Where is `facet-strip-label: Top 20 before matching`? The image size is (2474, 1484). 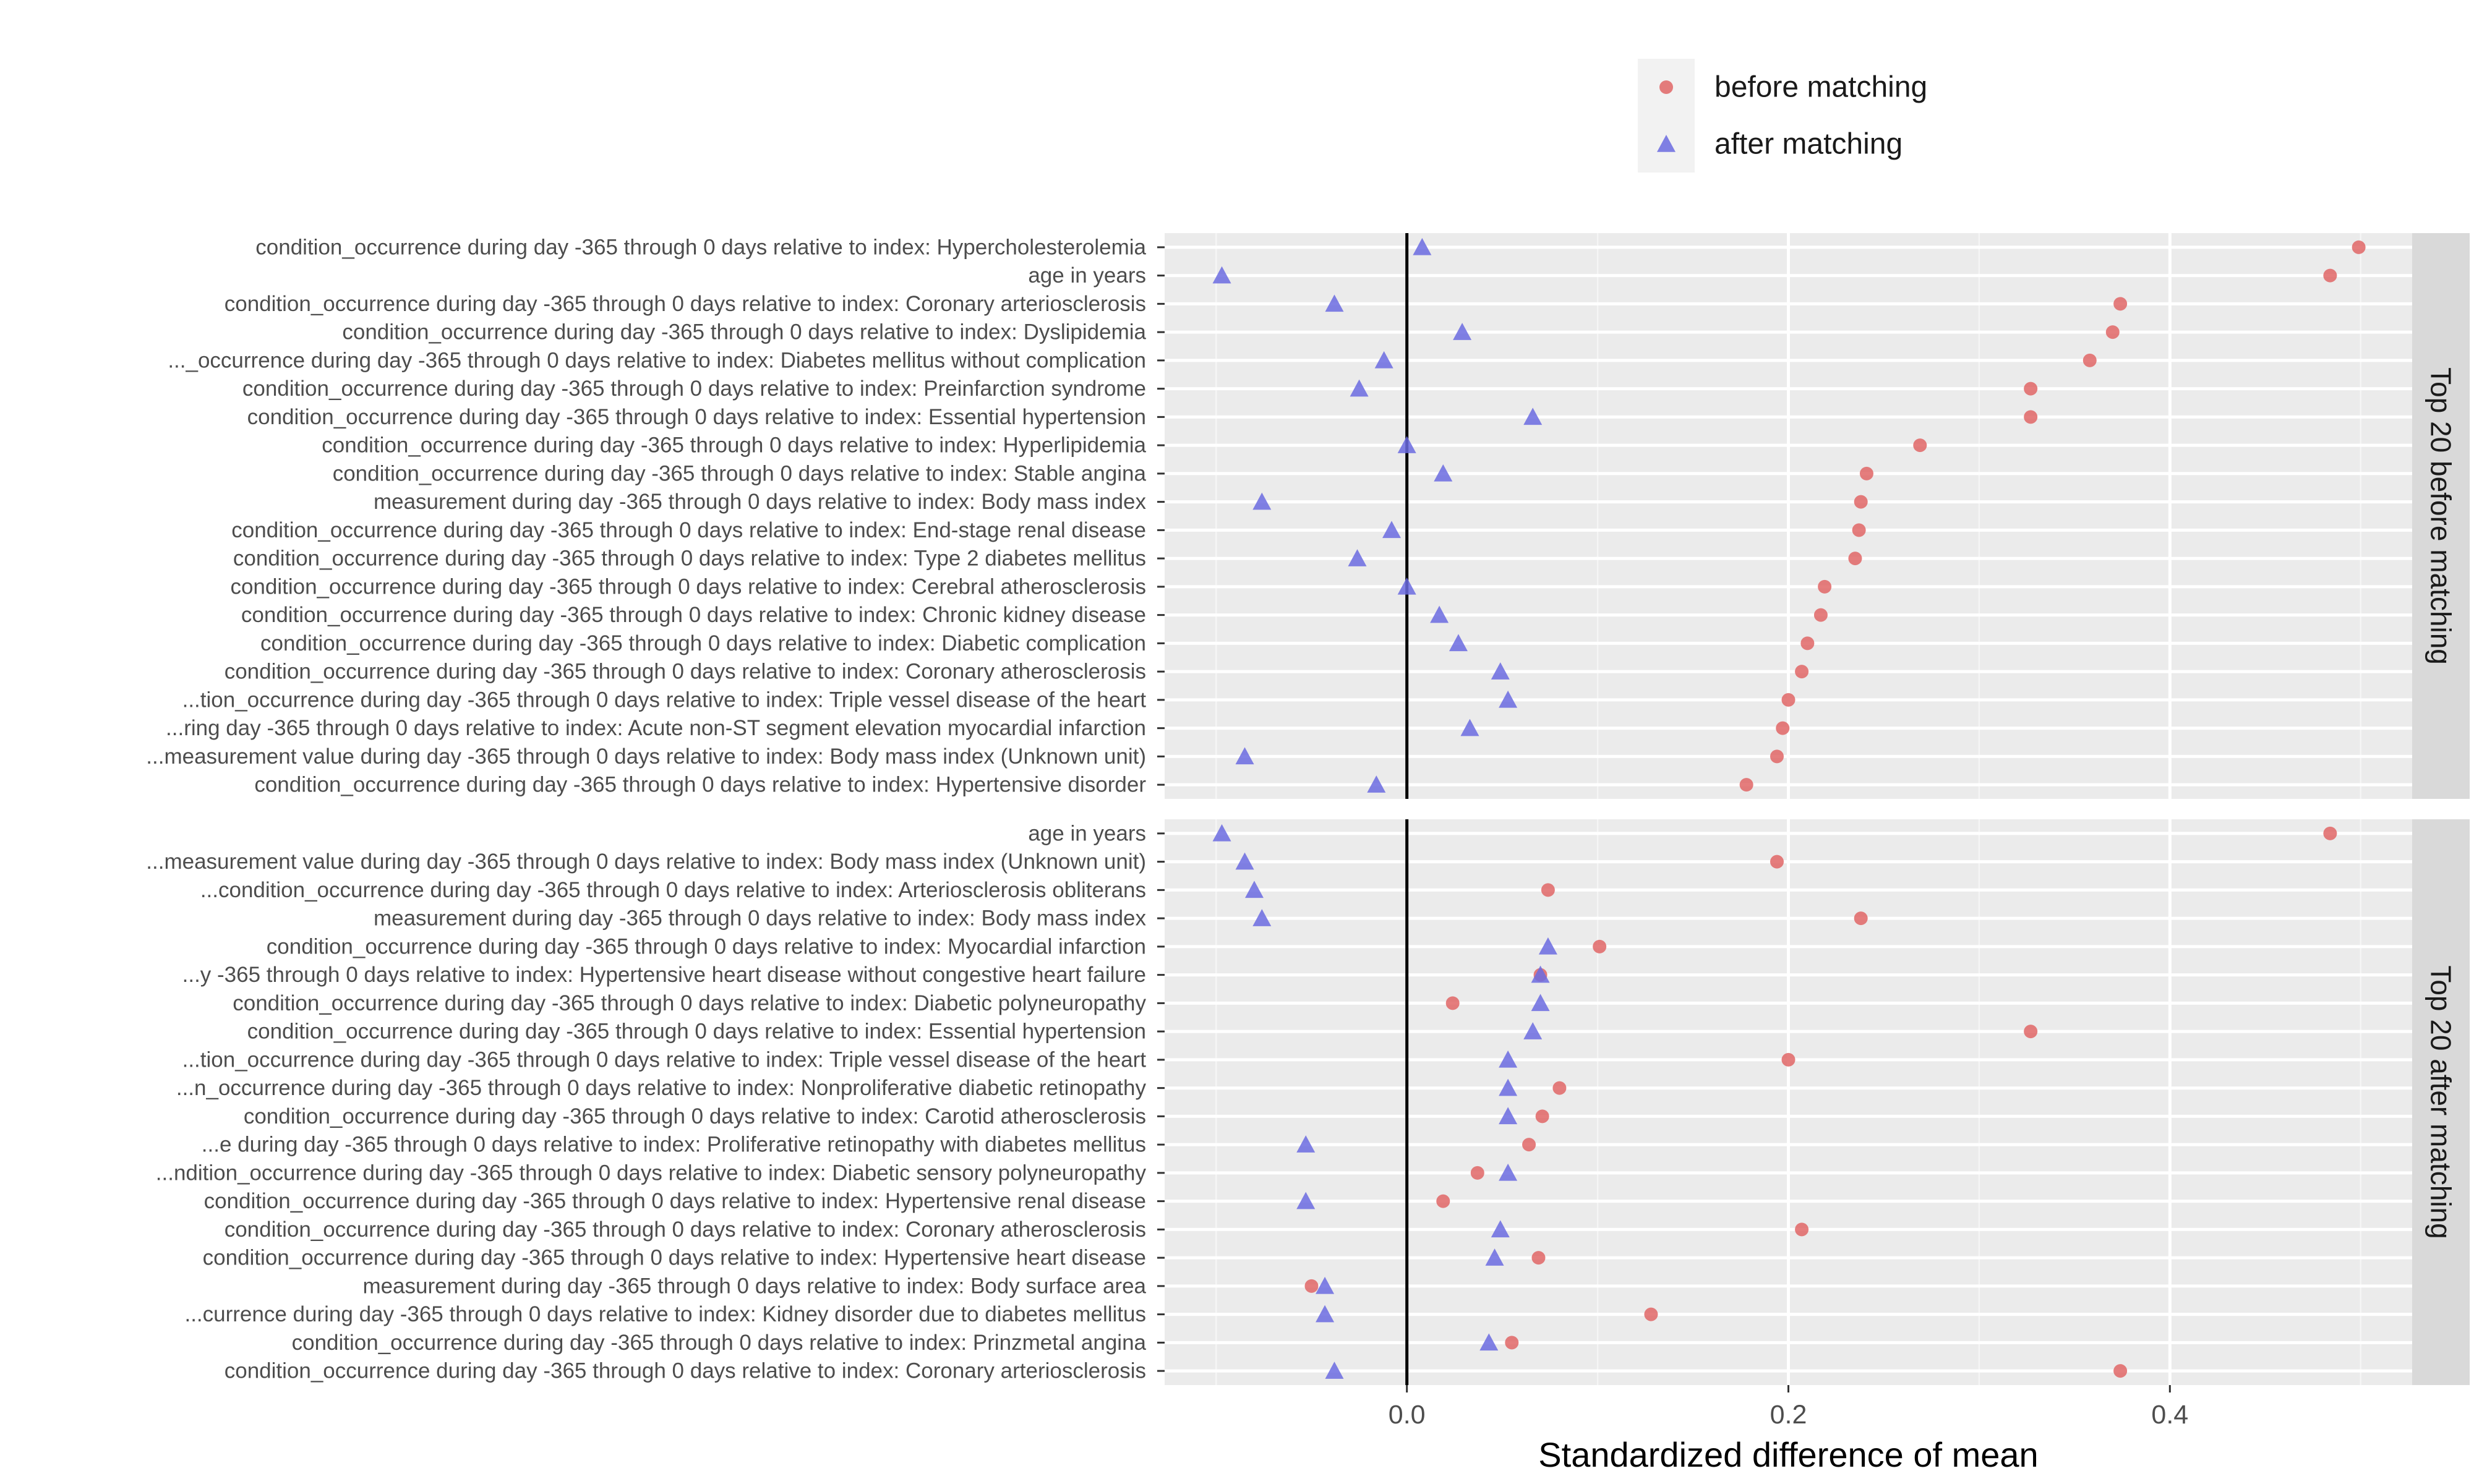
facet-strip-label: Top 20 before matching is located at coordinates (2441, 516).